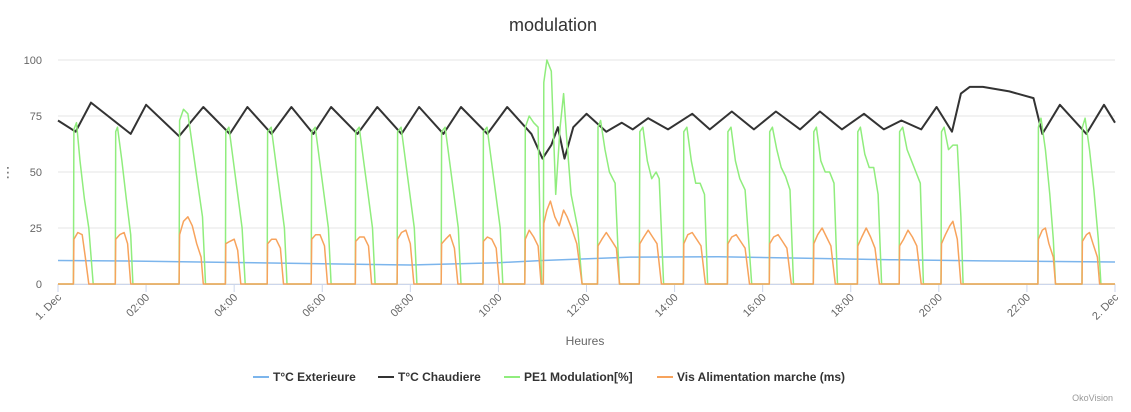 This screenshot has height=412, width=1131. What do you see at coordinates (39, 285) in the screenshot?
I see `y-tick-label: 0` at bounding box center [39, 285].